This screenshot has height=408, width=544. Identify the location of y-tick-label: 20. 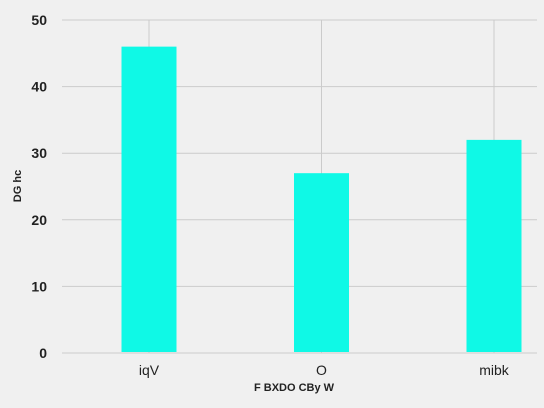
(39, 220).